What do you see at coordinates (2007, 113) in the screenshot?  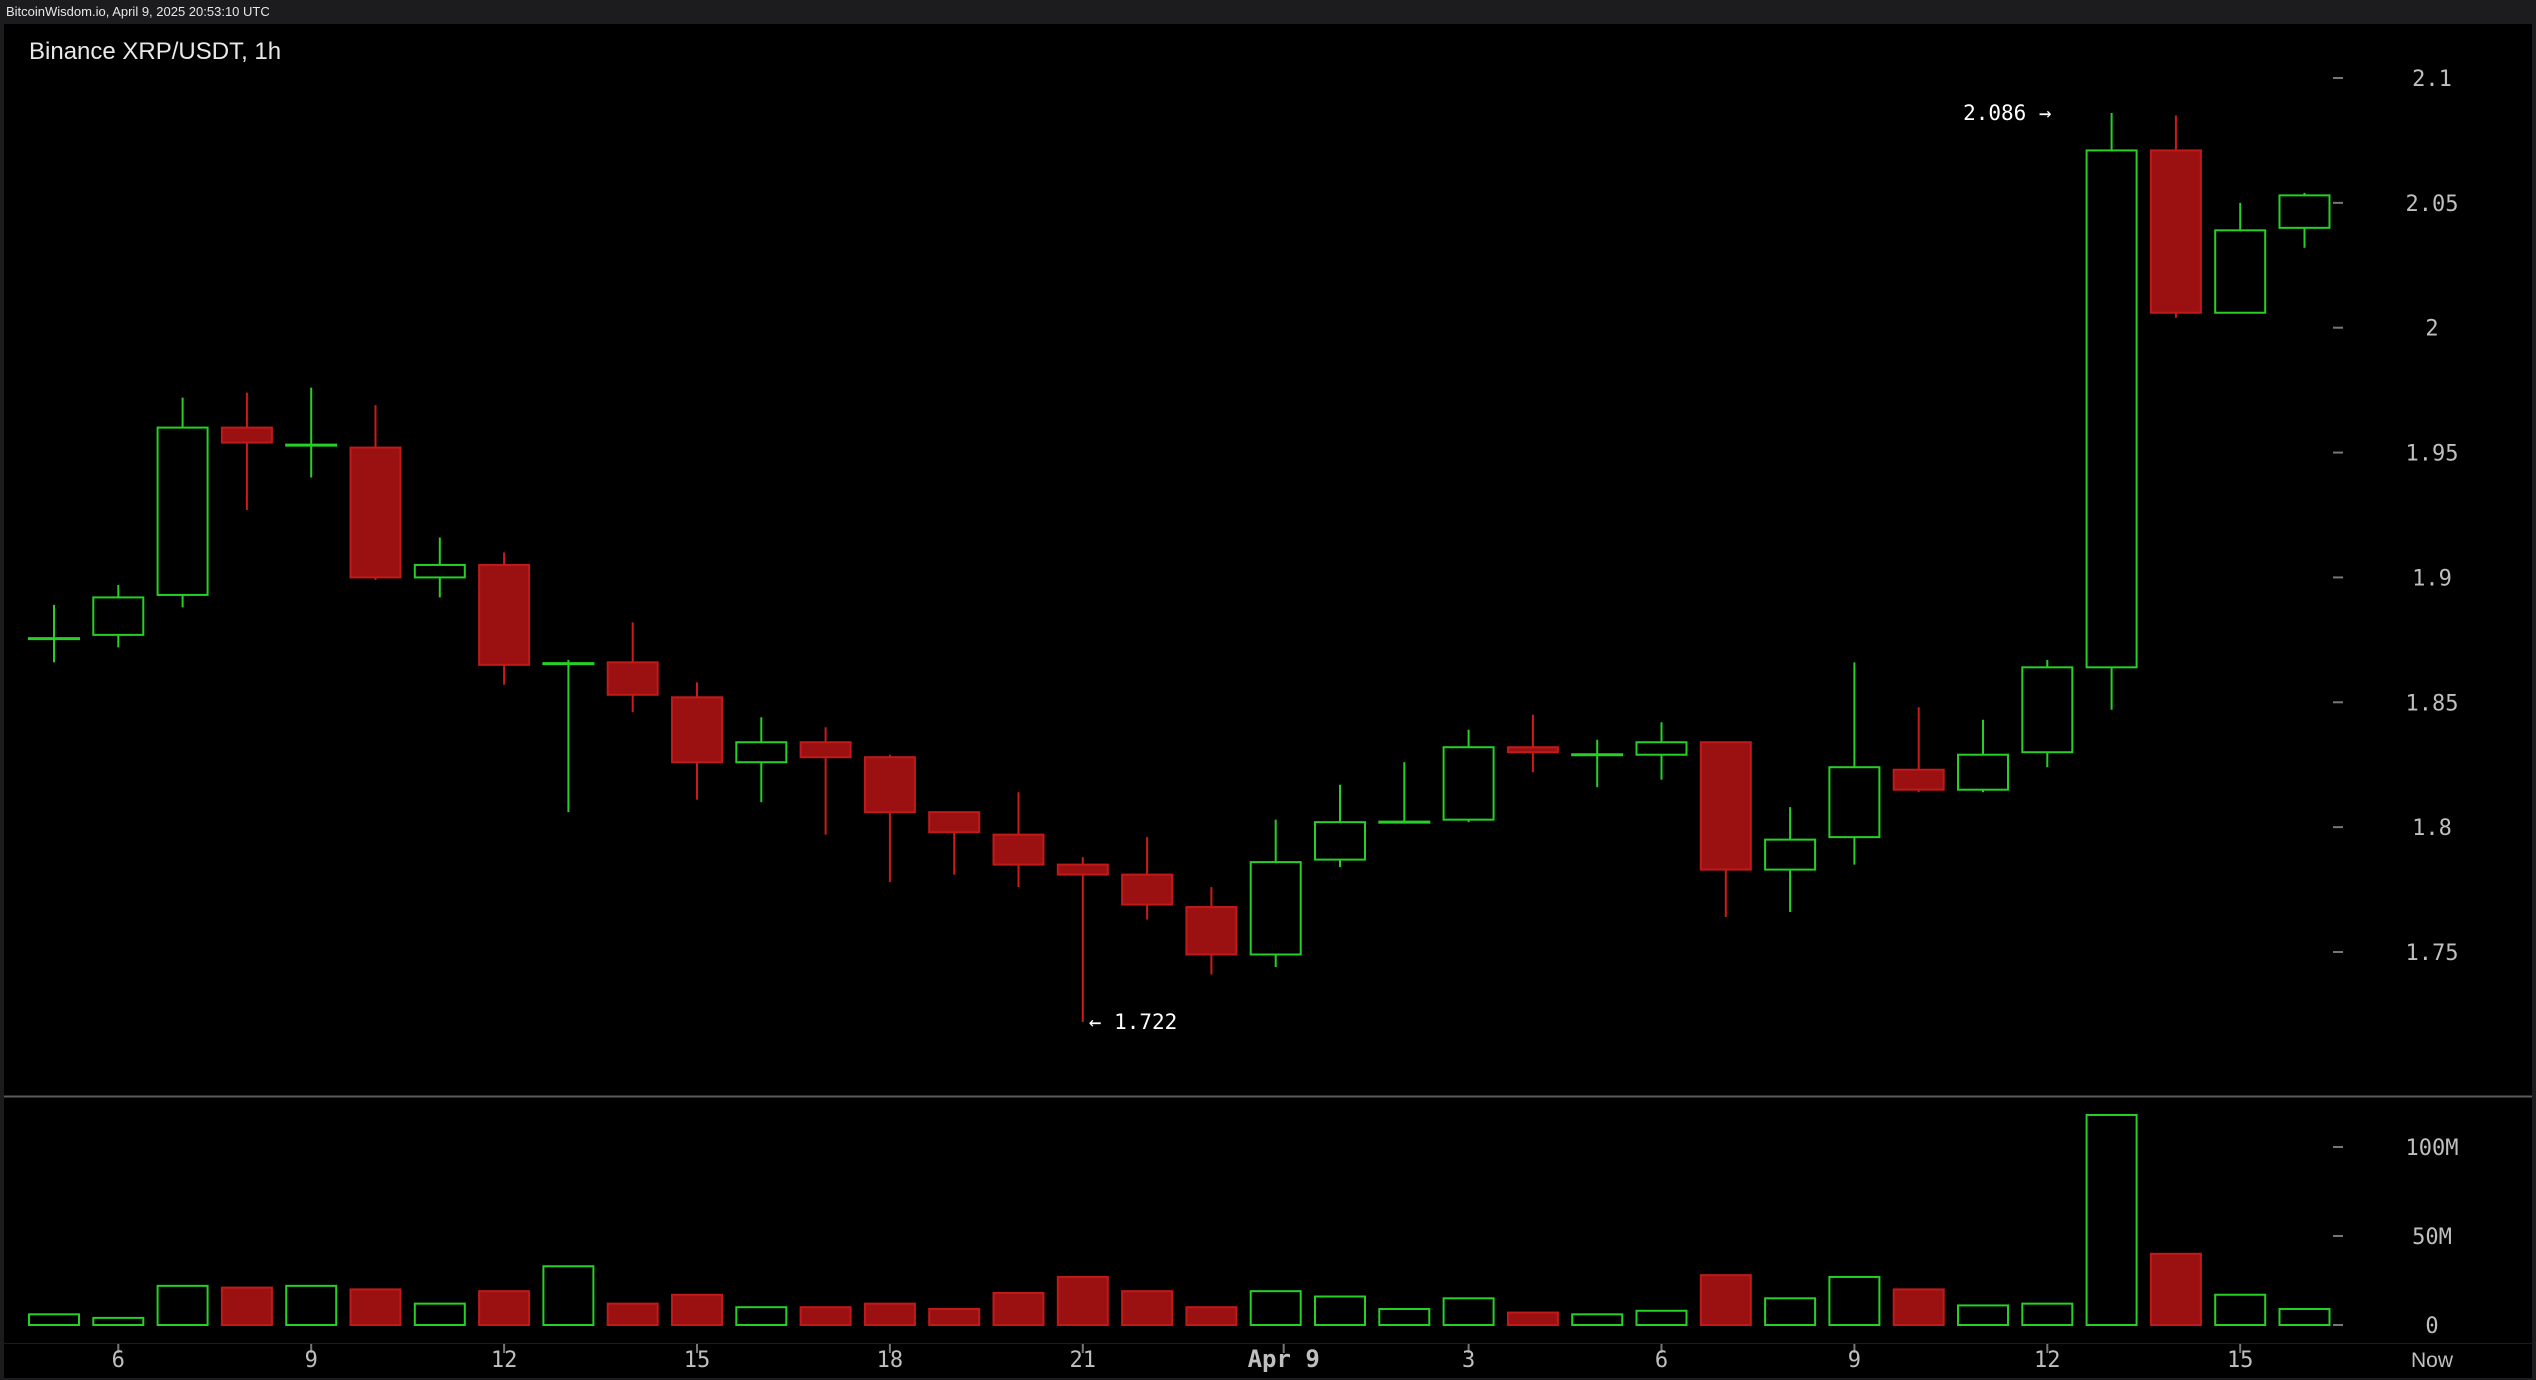 I see `high-price-annotation: 2.086 →` at bounding box center [2007, 113].